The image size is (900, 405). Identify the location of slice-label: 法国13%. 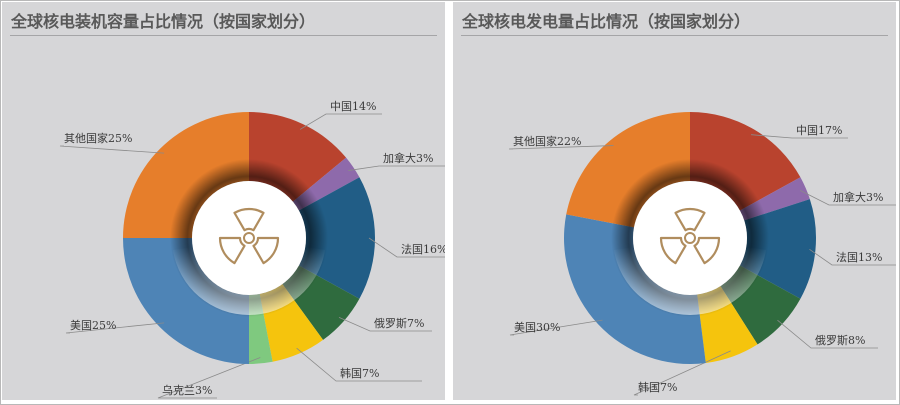
(859, 257).